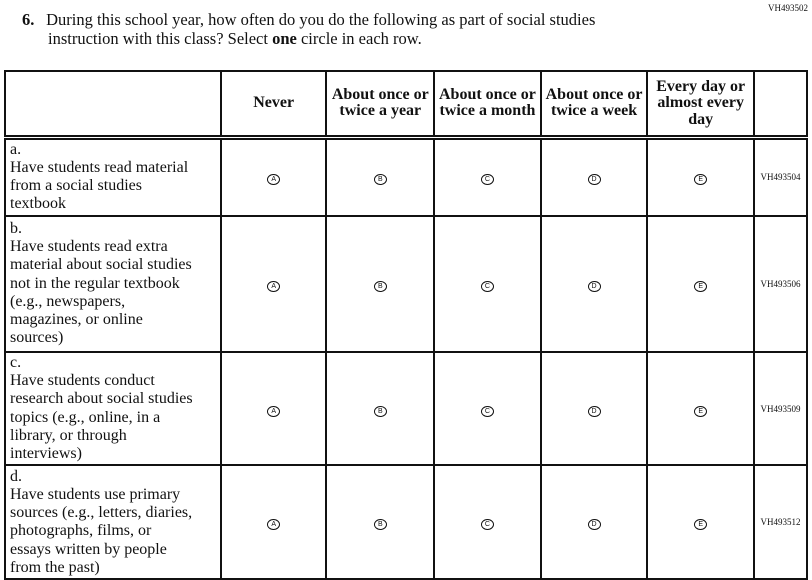  What do you see at coordinates (780, 522) in the screenshot?
I see `row-code: VH493512` at bounding box center [780, 522].